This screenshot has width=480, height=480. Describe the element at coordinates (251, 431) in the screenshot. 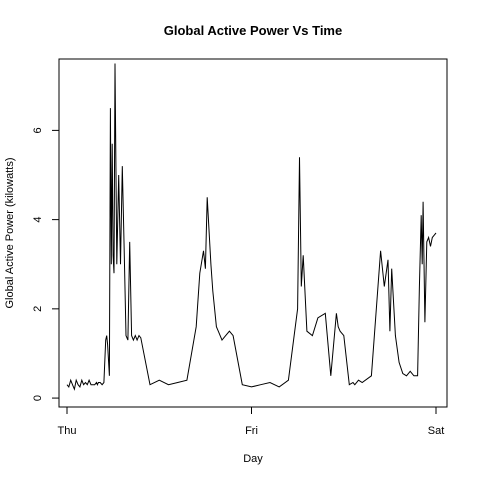

I see `x-tick-label: Fri` at that location.